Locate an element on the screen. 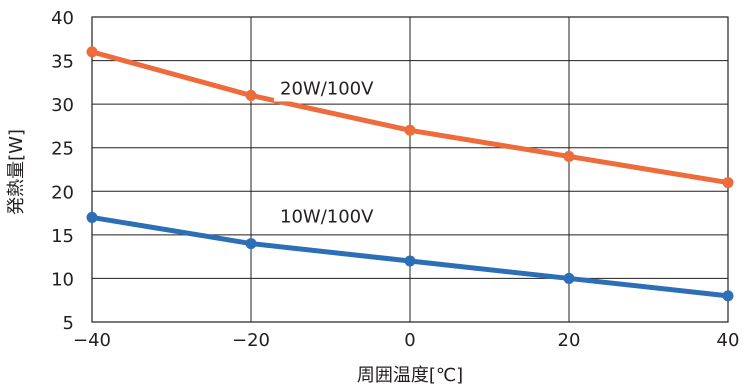 This screenshot has height=389, width=753. x-tick-label: −20 is located at coordinates (251, 340).